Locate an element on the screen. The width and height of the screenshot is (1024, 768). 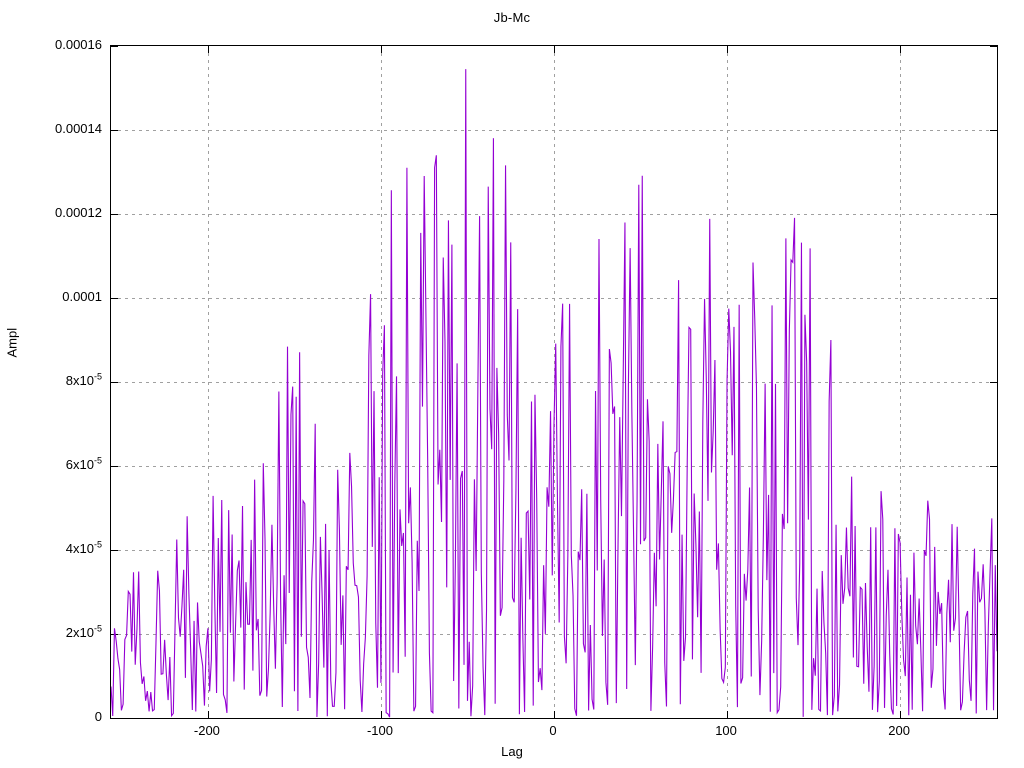
x-tick-label: -200 is located at coordinates (206, 730).